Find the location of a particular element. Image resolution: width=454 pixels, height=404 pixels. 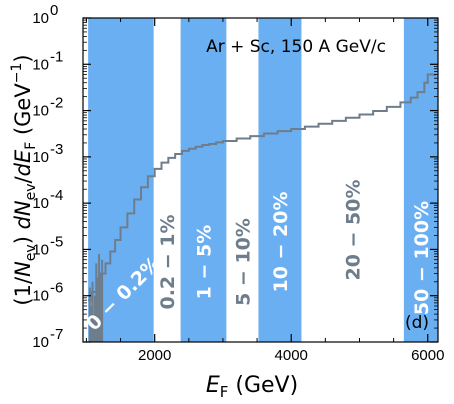

x-axis-title: EF (GeV) is located at coordinates (252, 387).